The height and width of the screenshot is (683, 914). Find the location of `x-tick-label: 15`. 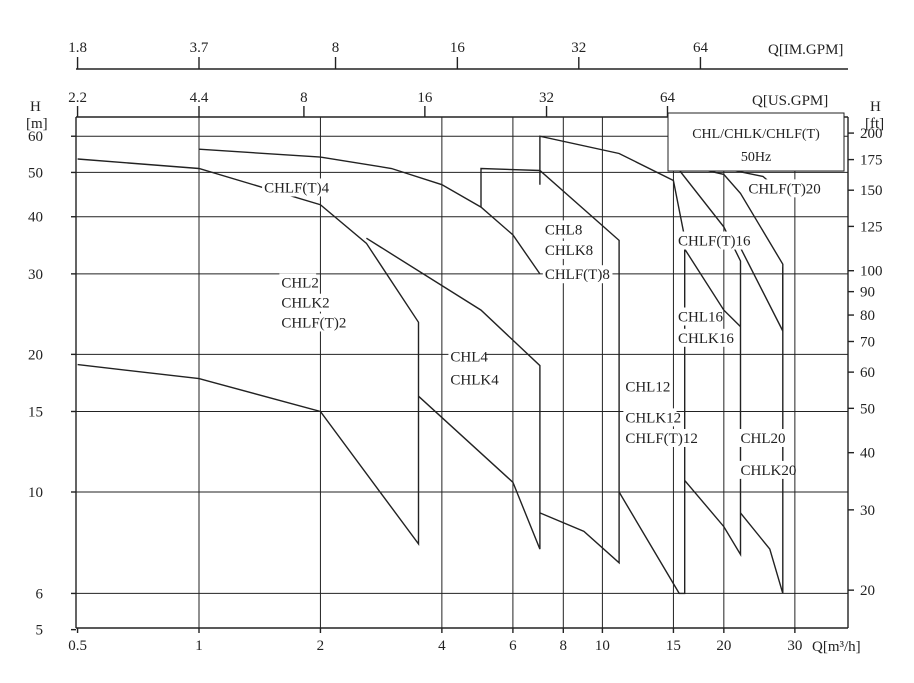

x-tick-label: 15 is located at coordinates (673, 646).